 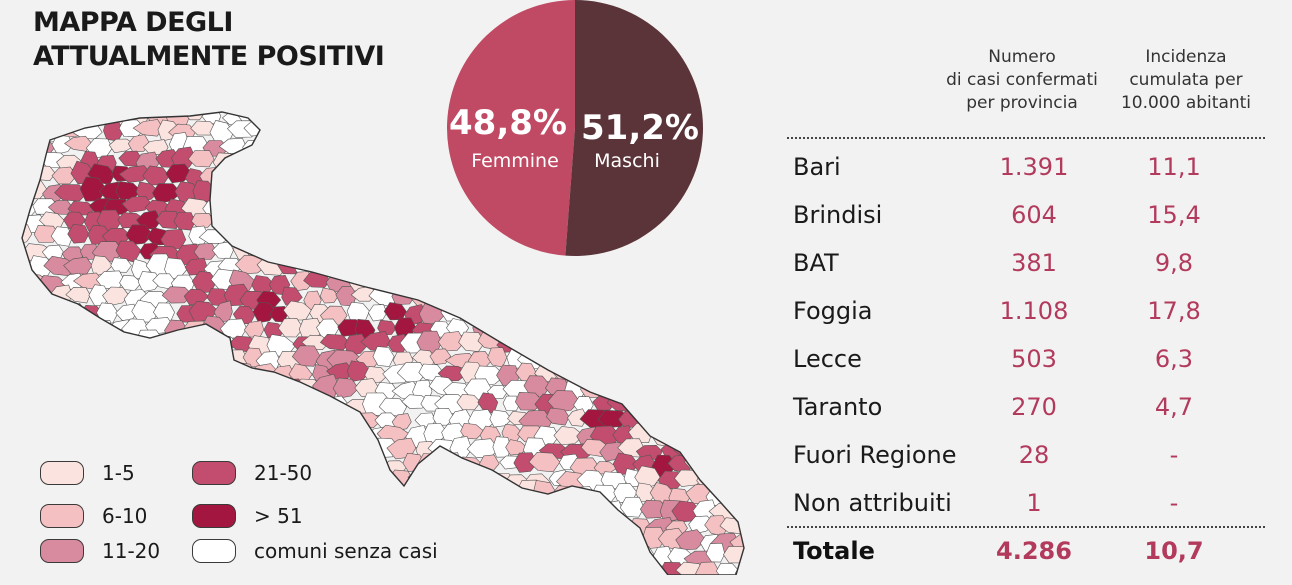 What do you see at coordinates (1034, 263) in the screenshot?
I see `row-cases: 381` at bounding box center [1034, 263].